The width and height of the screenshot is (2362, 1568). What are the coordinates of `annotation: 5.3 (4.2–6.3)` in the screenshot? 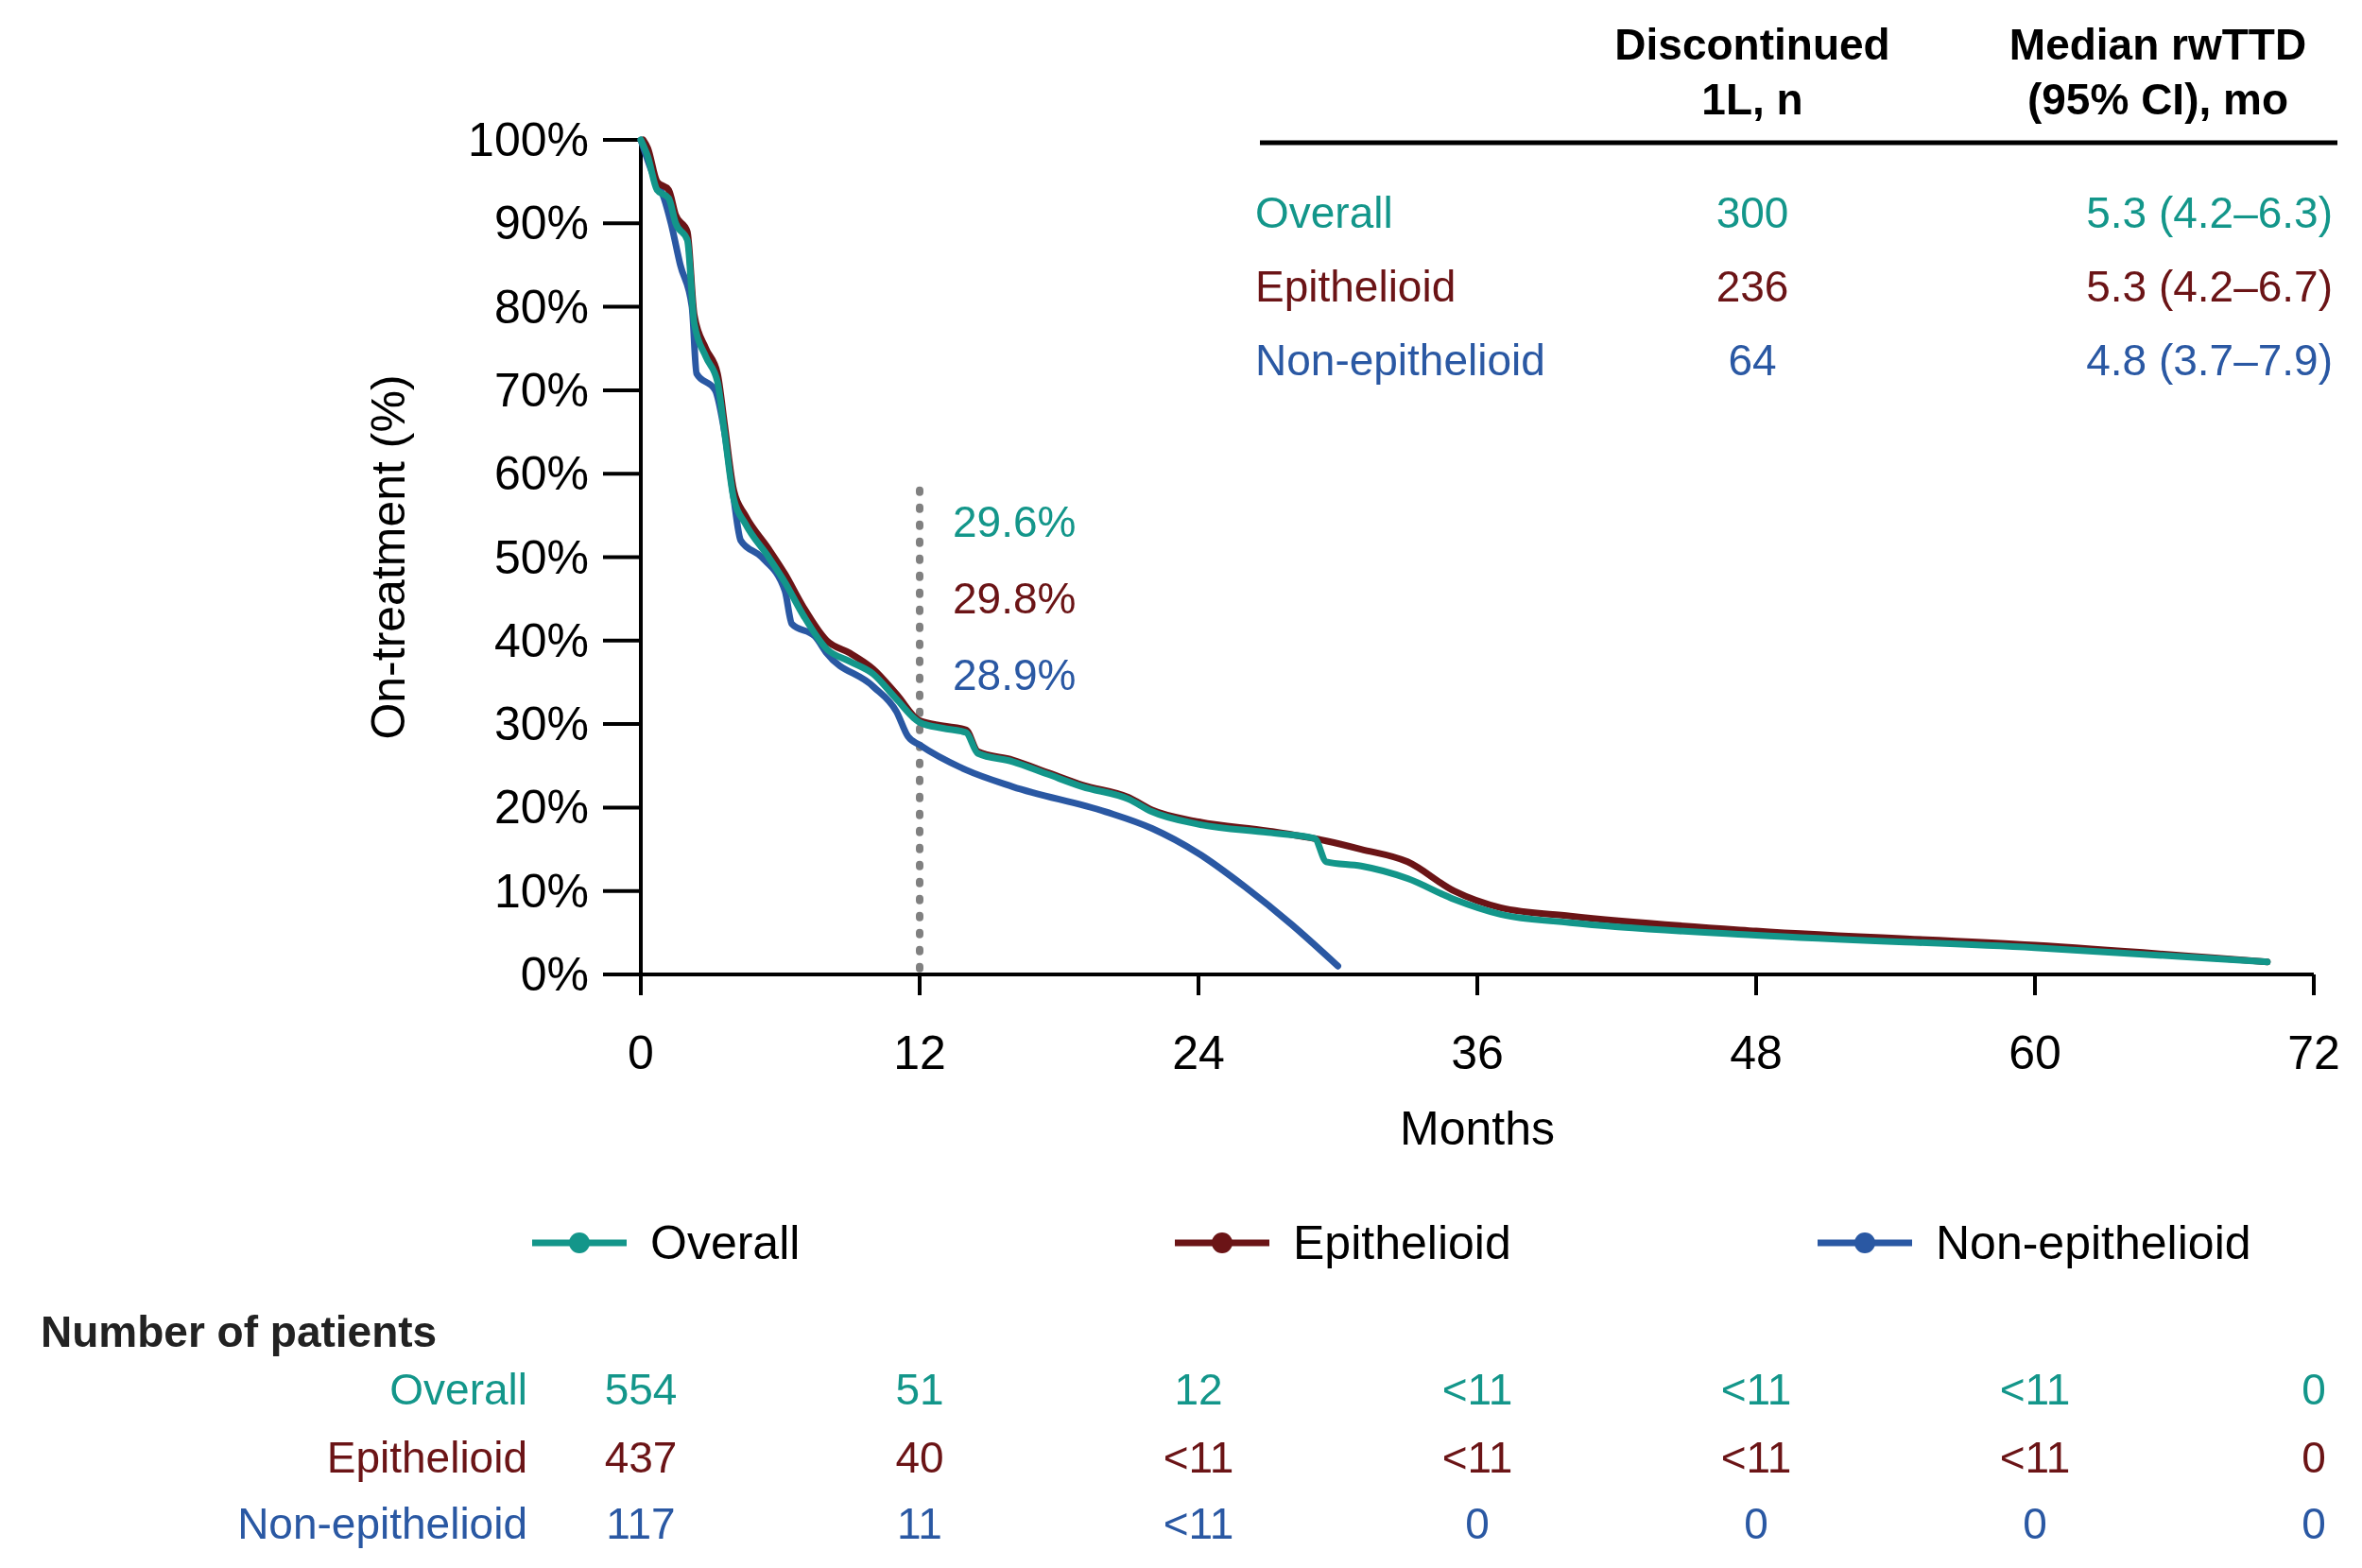 It's located at (2209, 212).